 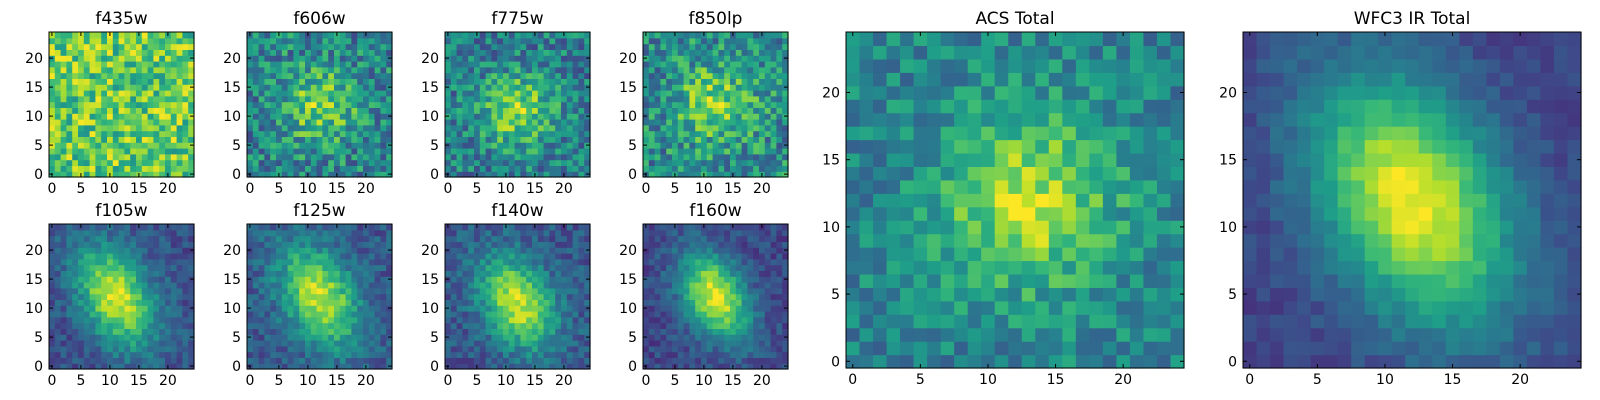 I want to click on x-tick-label: 15, so click(x=337, y=189).